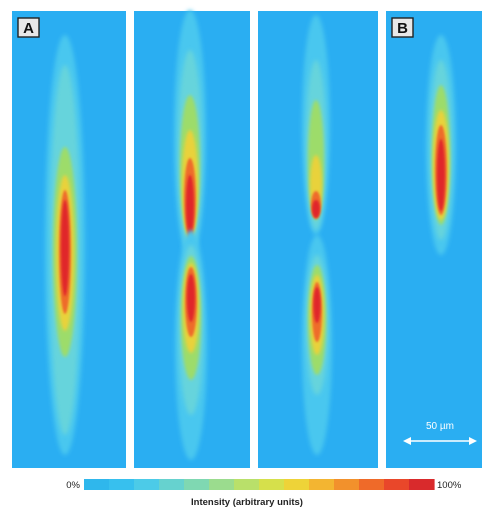 The image size is (494, 510). I want to click on panel-label-b-text: B, so click(402, 28).